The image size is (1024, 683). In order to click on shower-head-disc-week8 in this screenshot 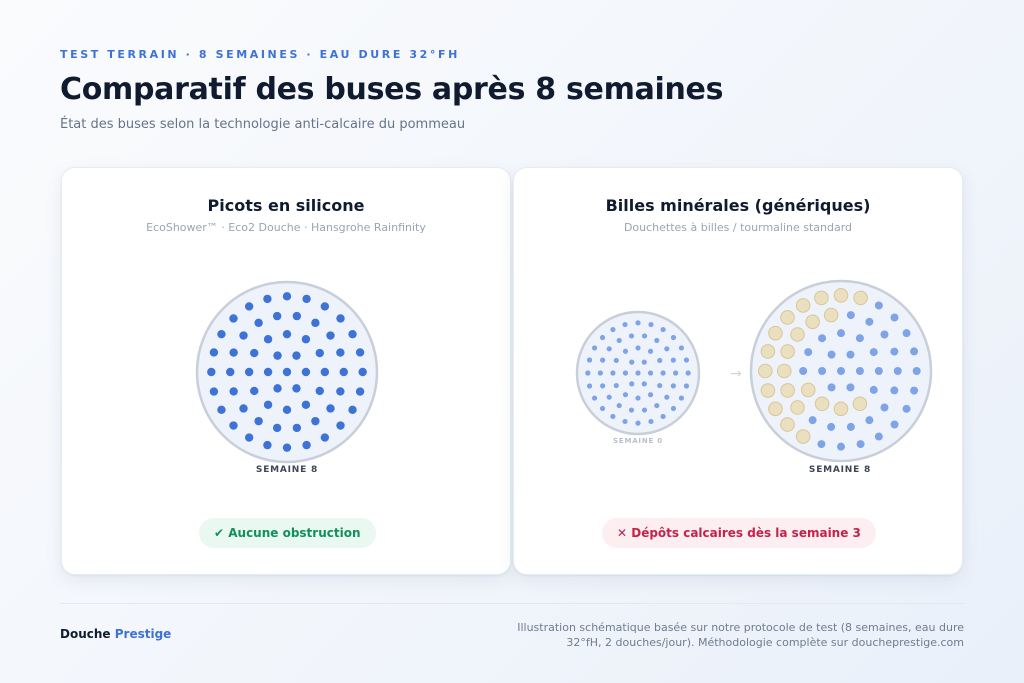, I will do `click(287, 372)`.